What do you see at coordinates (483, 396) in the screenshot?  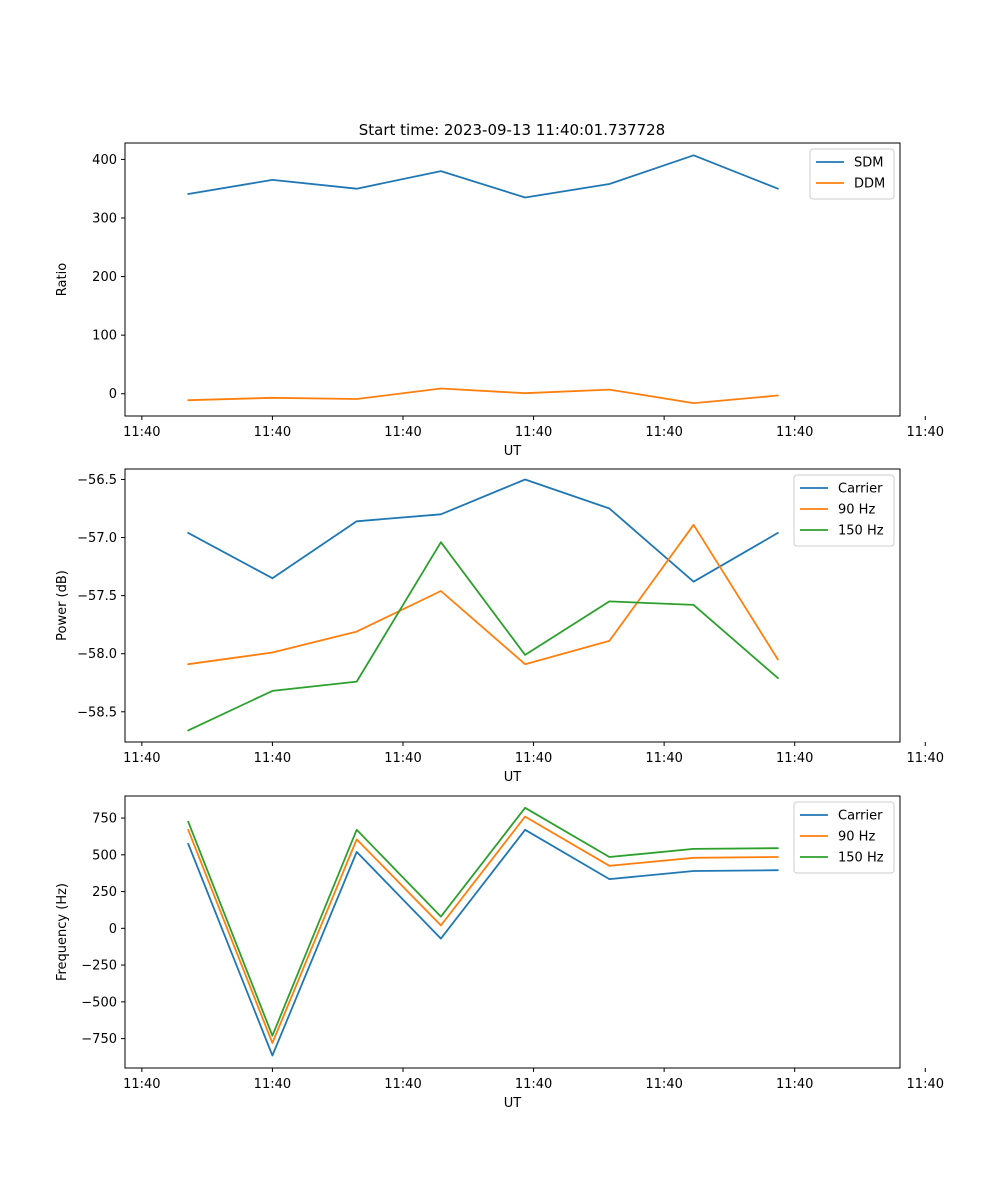 I see `ratio-series-ddm-line` at bounding box center [483, 396].